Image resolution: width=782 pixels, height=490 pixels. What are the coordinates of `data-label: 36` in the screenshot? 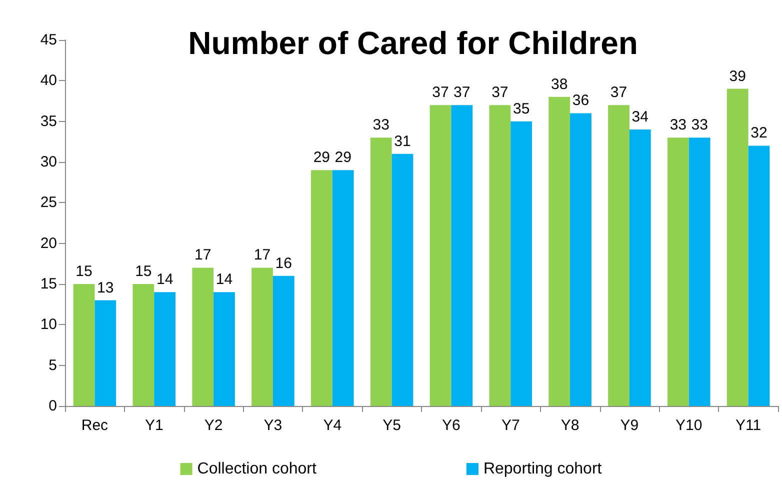 It's located at (581, 101).